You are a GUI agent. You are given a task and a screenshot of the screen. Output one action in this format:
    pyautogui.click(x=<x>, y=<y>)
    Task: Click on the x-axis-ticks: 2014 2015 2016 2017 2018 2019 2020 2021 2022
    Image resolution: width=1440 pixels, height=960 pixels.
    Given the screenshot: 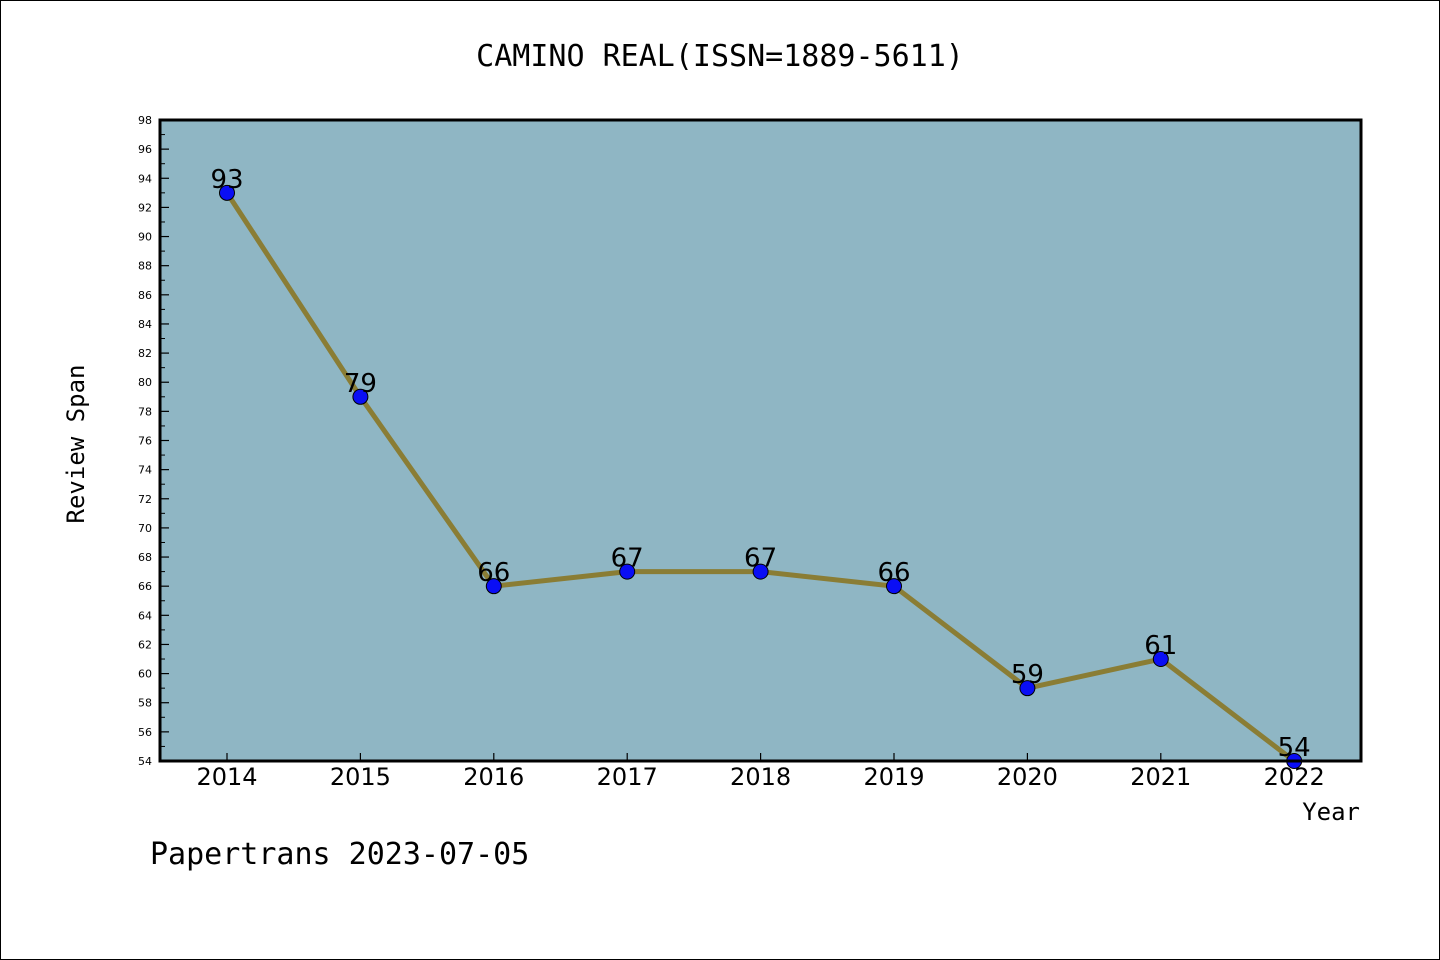 What is the action you would take?
    pyautogui.click(x=760, y=772)
    